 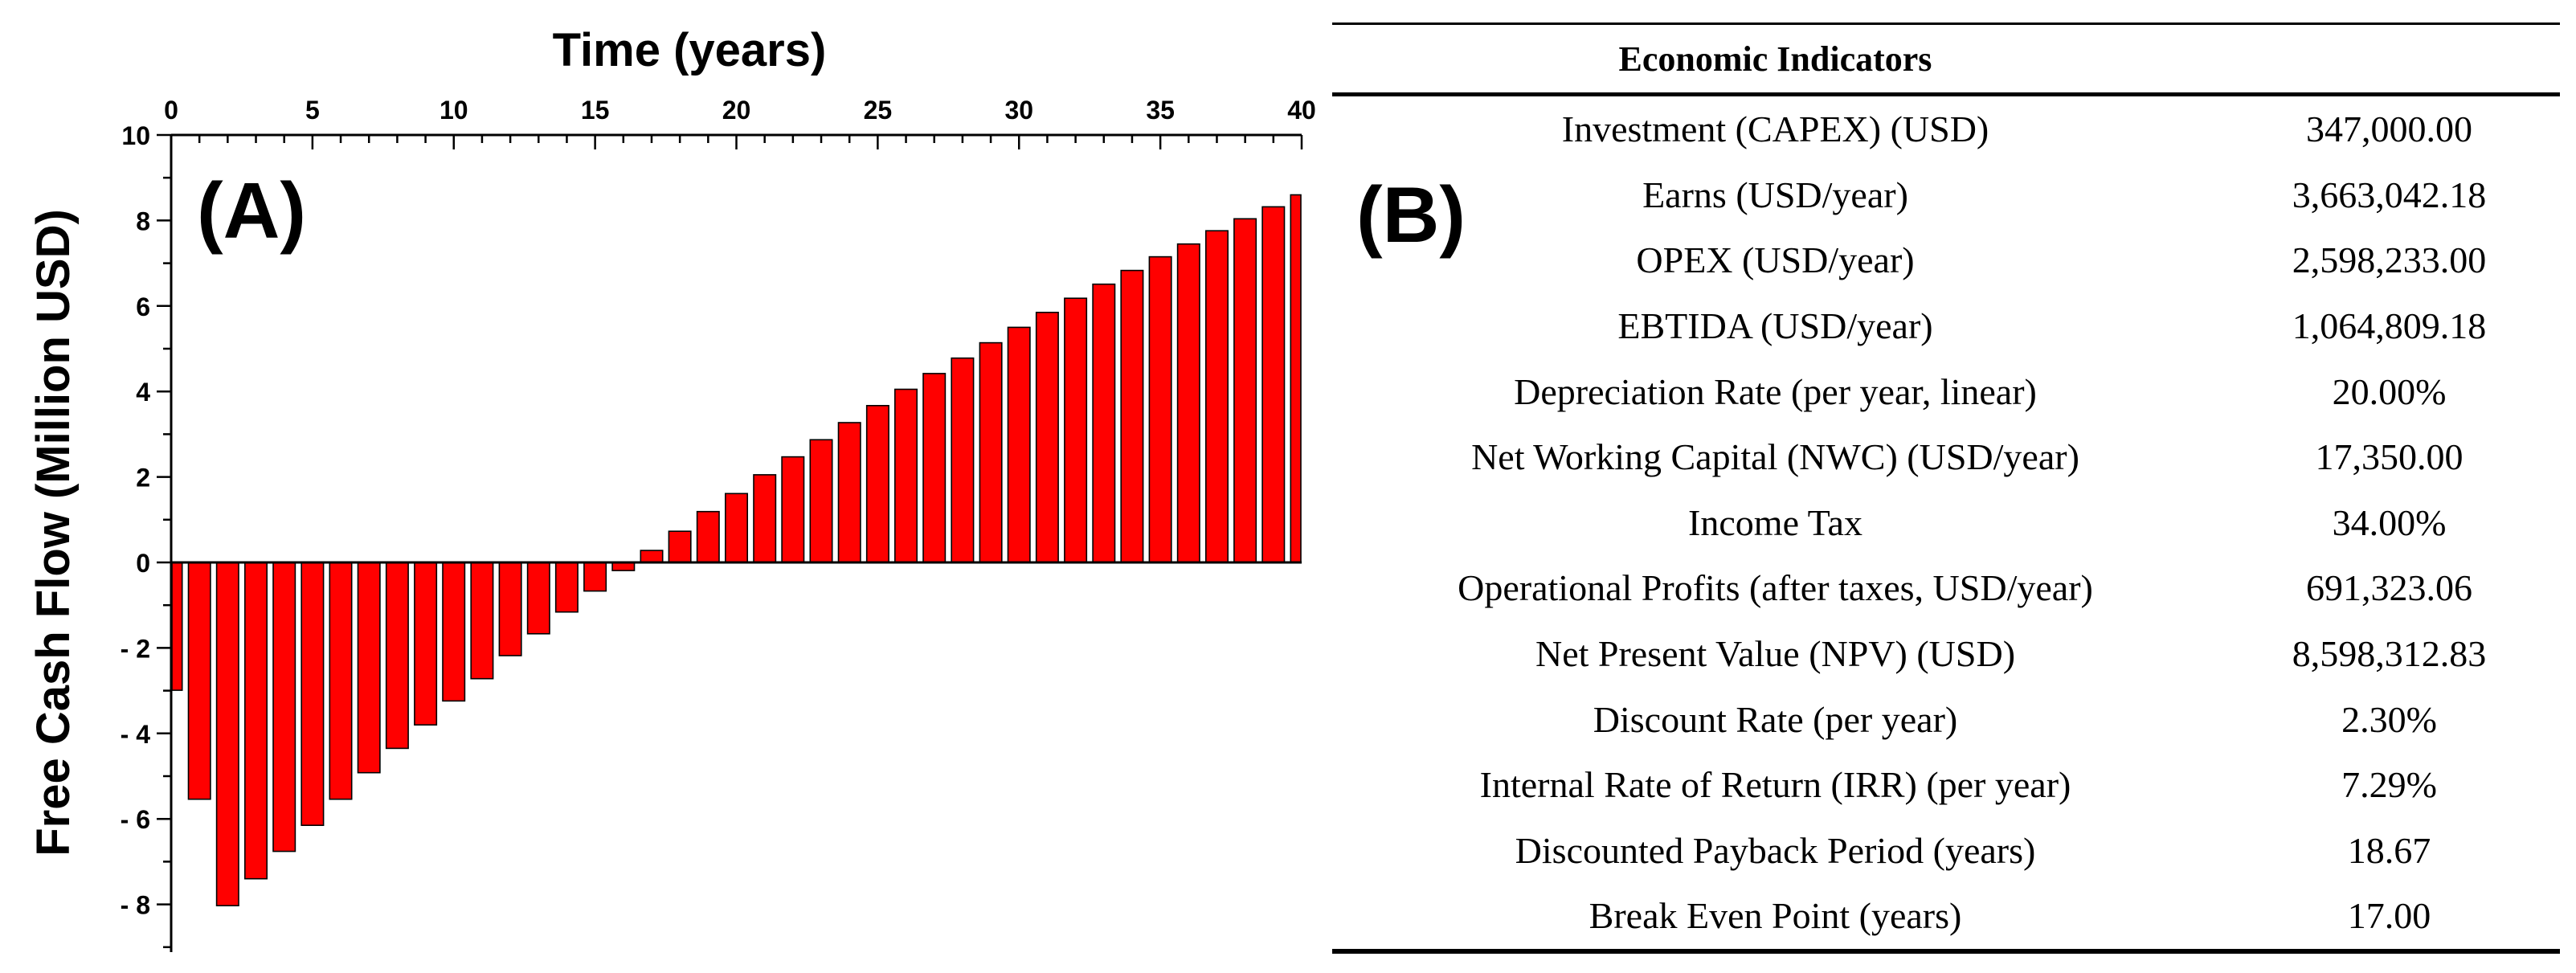 What do you see at coordinates (454, 111) in the screenshot?
I see `x-tick-label: 10` at bounding box center [454, 111].